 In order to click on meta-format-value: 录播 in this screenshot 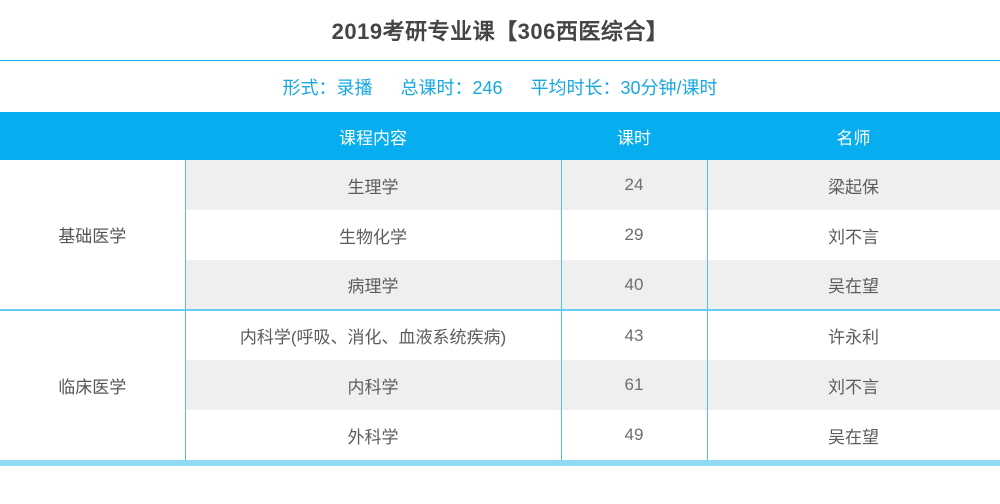, I will do `click(354, 87)`.